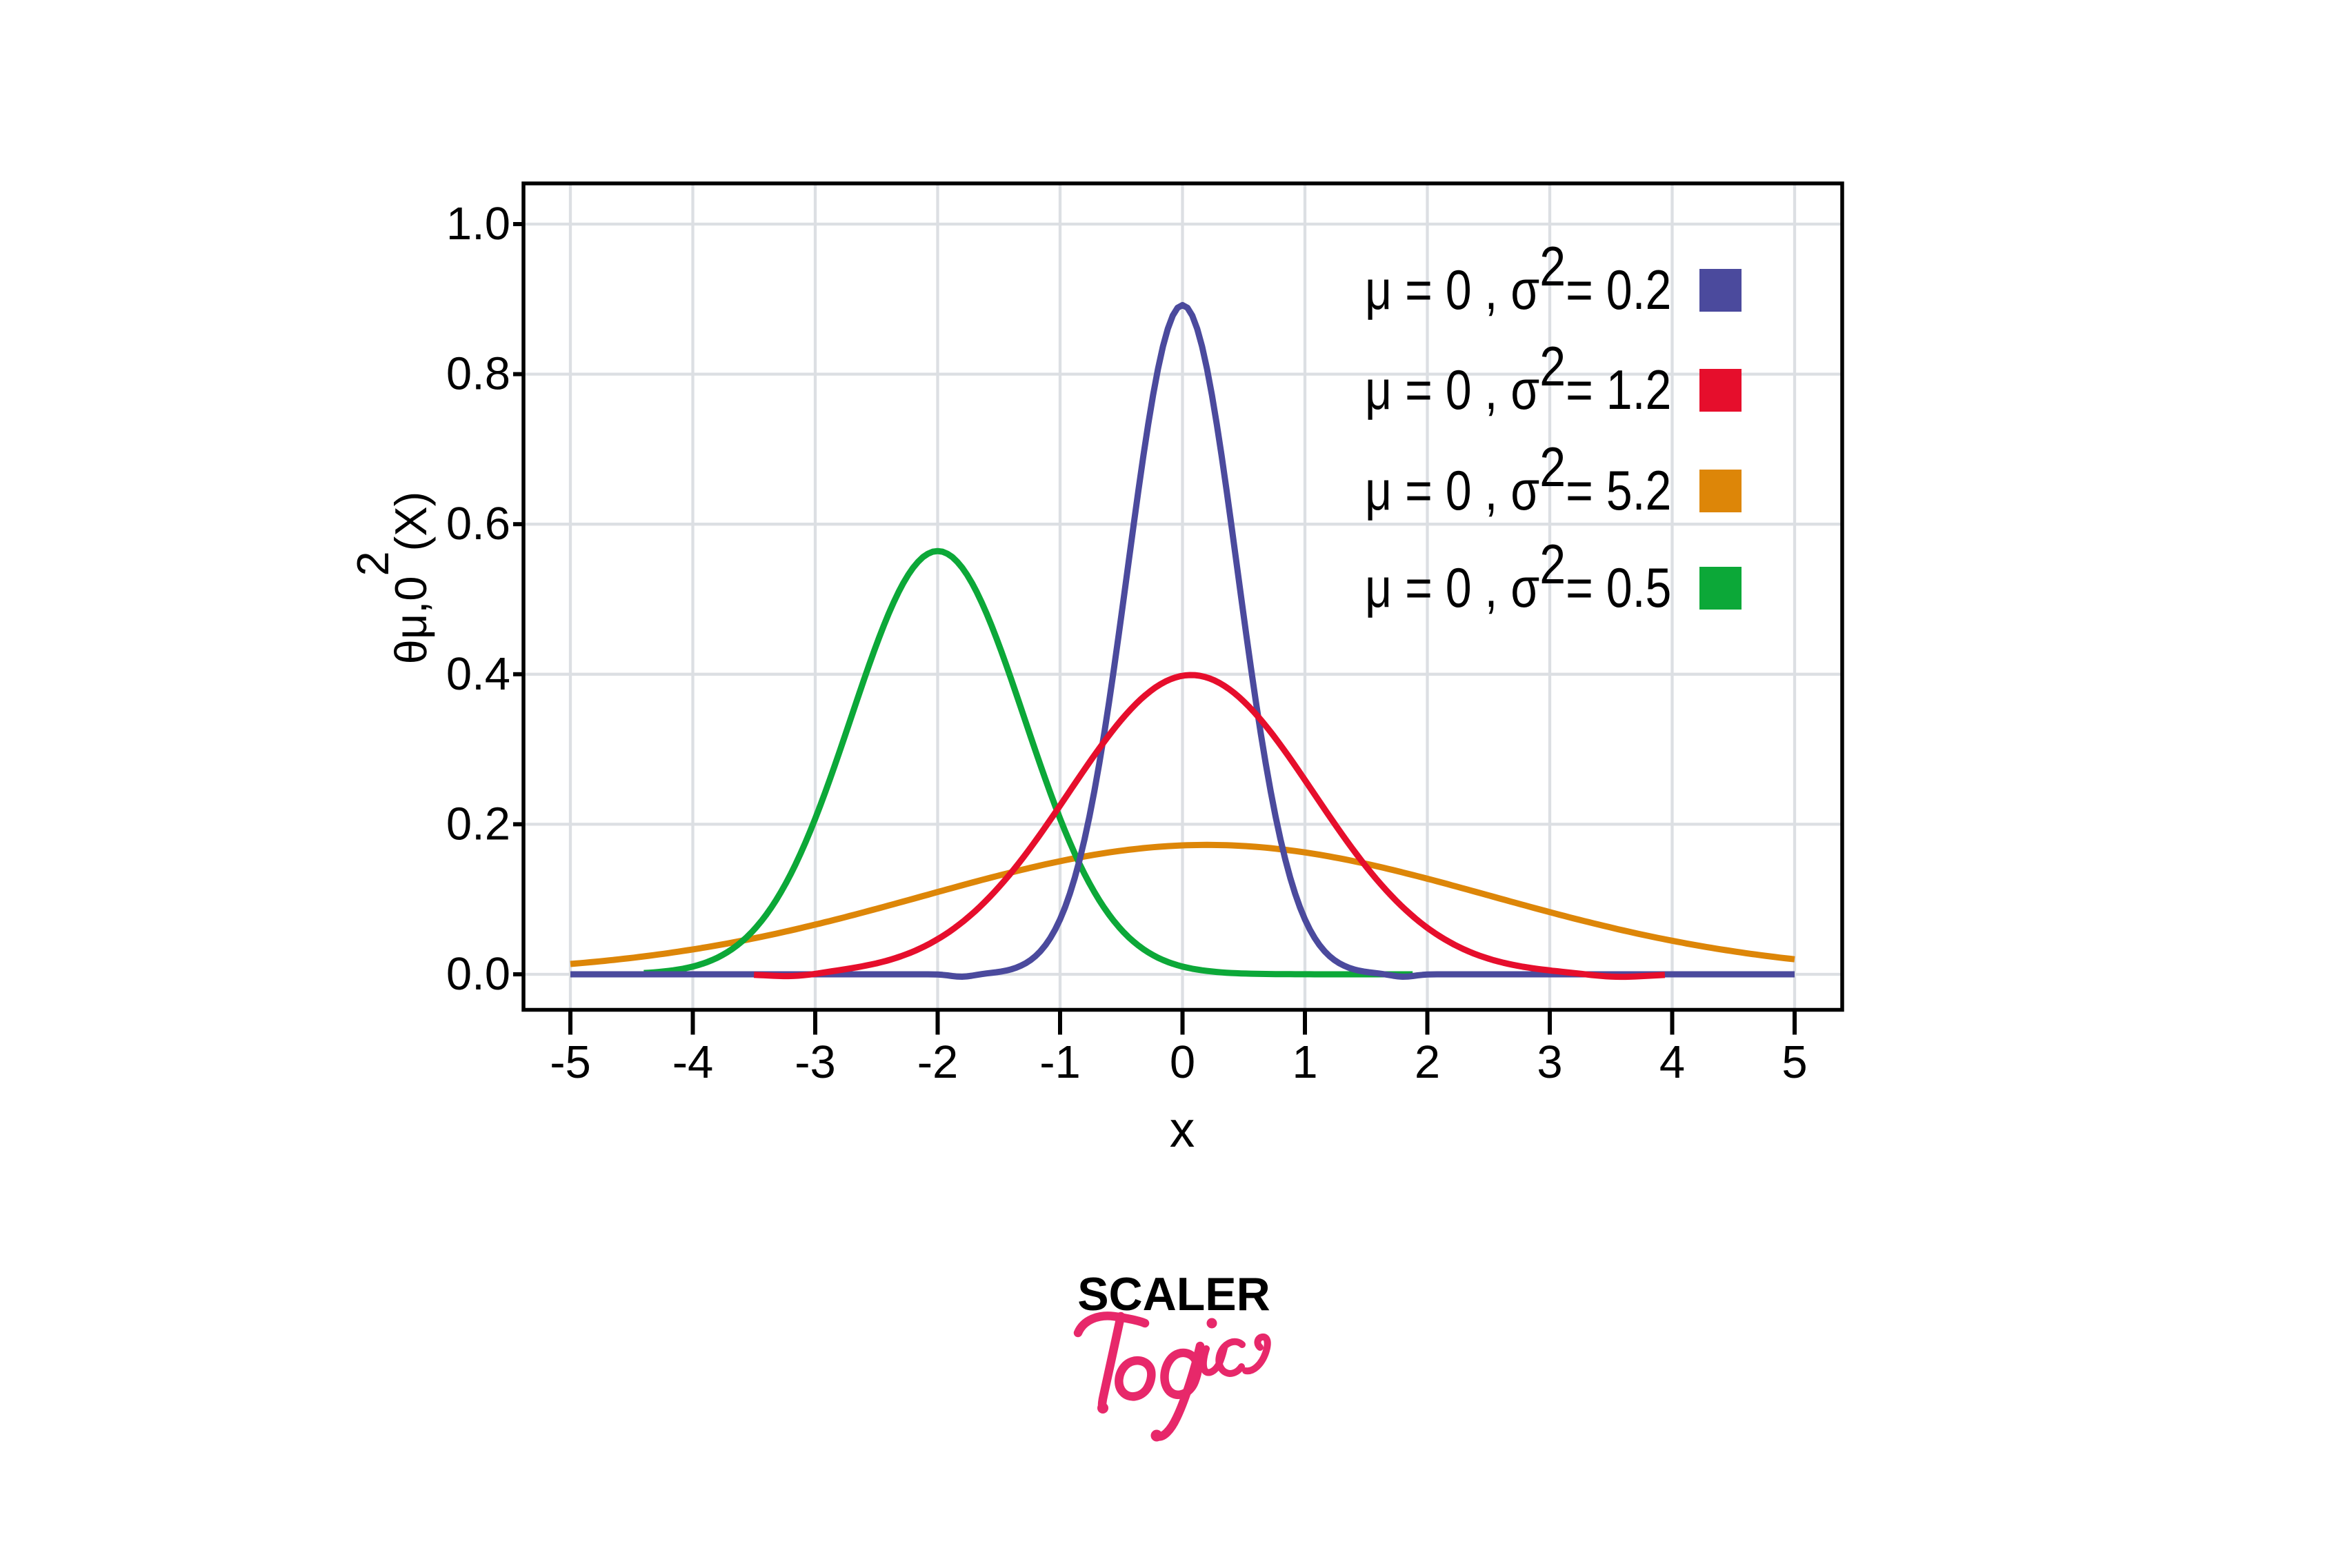 Image resolution: width=2345 pixels, height=1568 pixels. I want to click on svg-text: 0, so click(1182, 1062).